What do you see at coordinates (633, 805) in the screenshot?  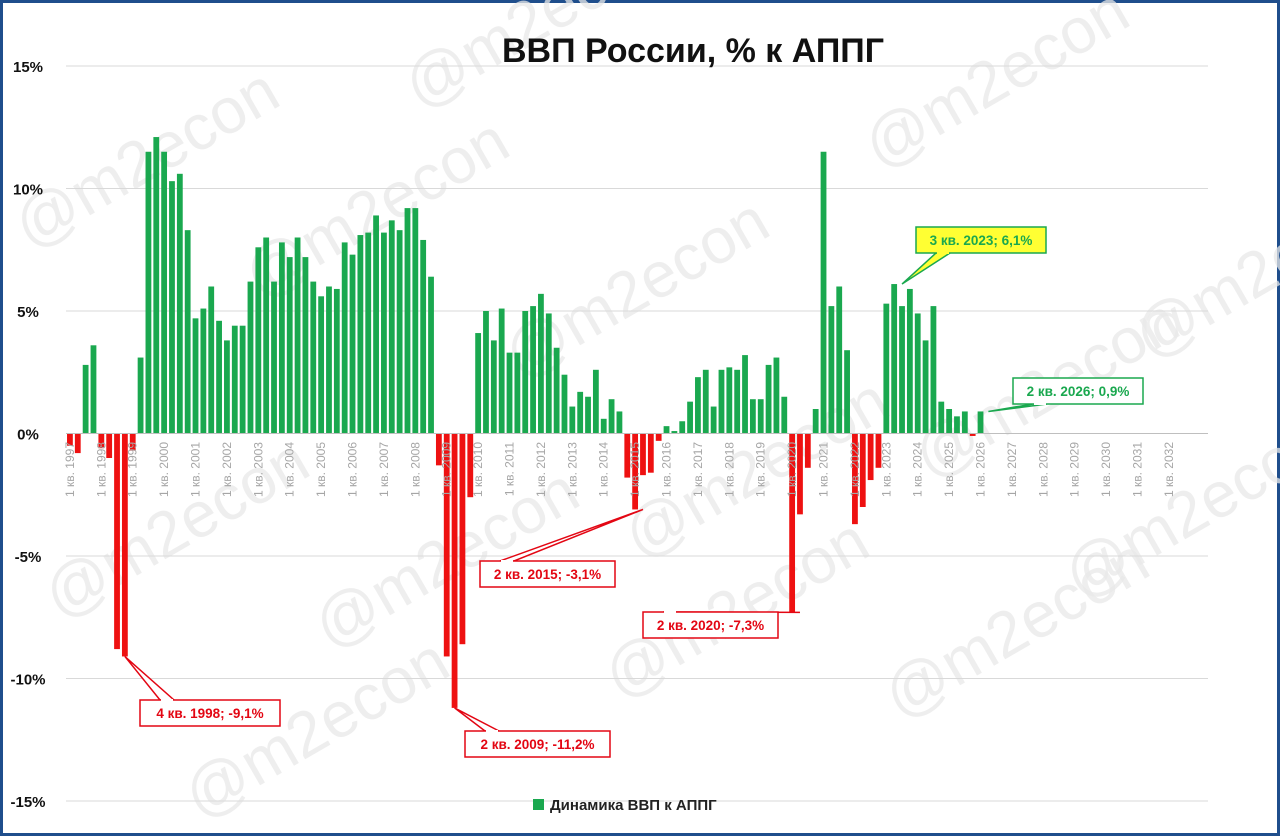 I see `legend-label: Динамика ВВП к АППГ` at bounding box center [633, 805].